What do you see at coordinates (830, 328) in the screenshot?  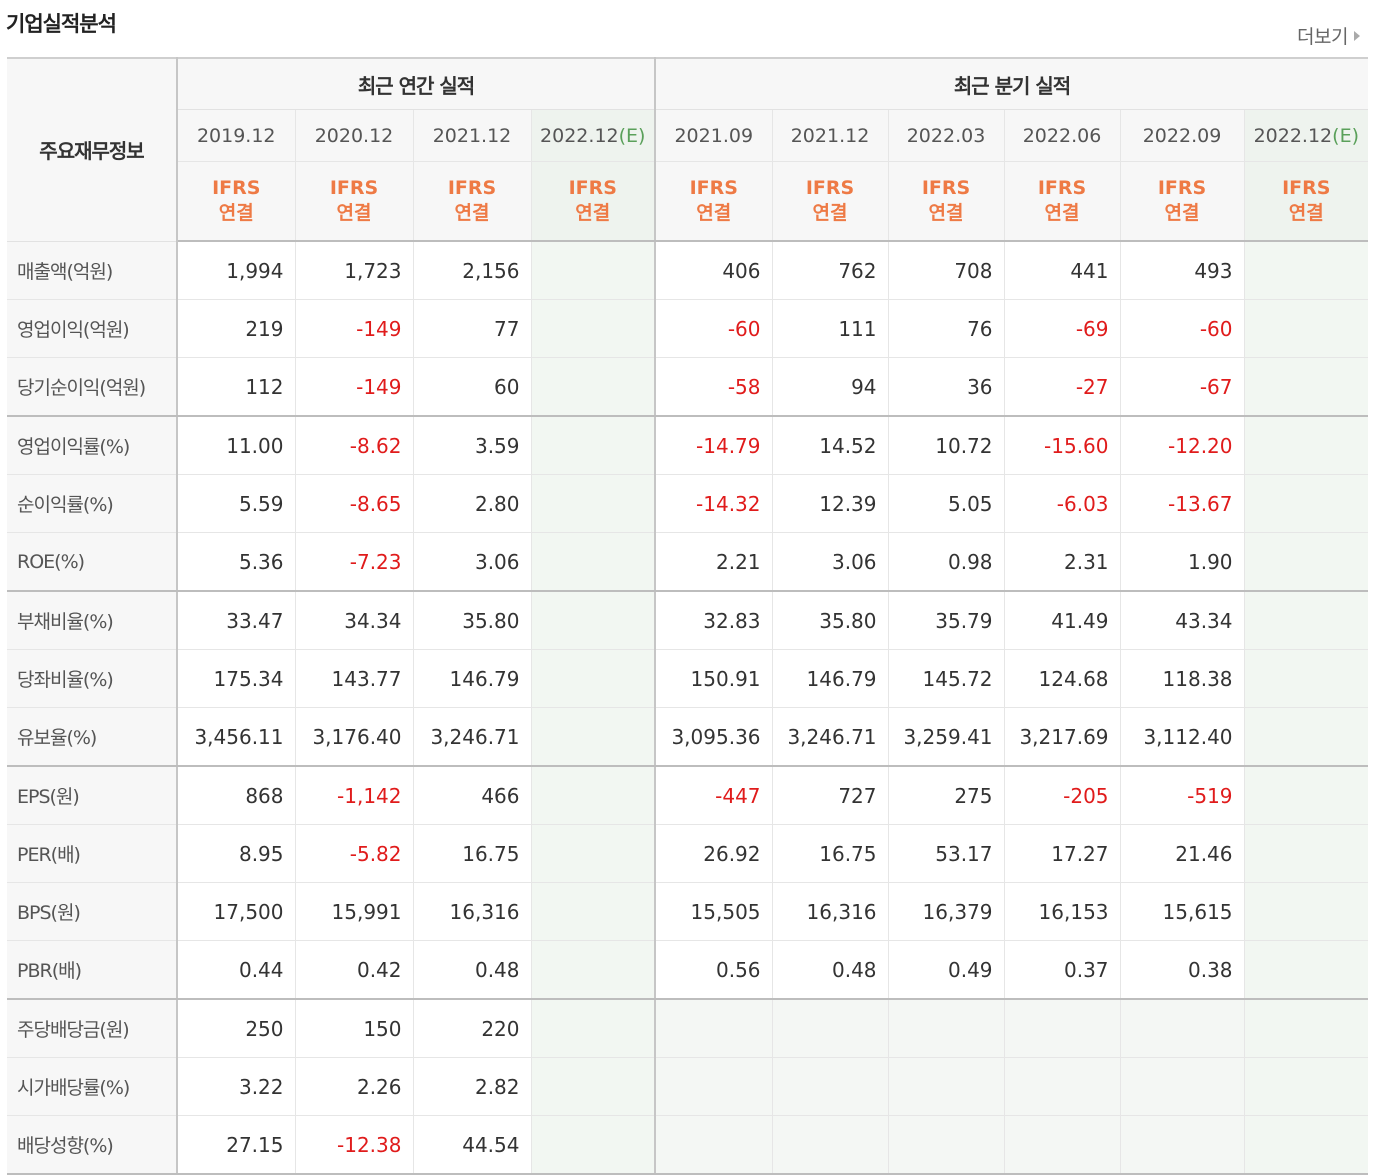 I see `quarter-value-cell: 111` at bounding box center [830, 328].